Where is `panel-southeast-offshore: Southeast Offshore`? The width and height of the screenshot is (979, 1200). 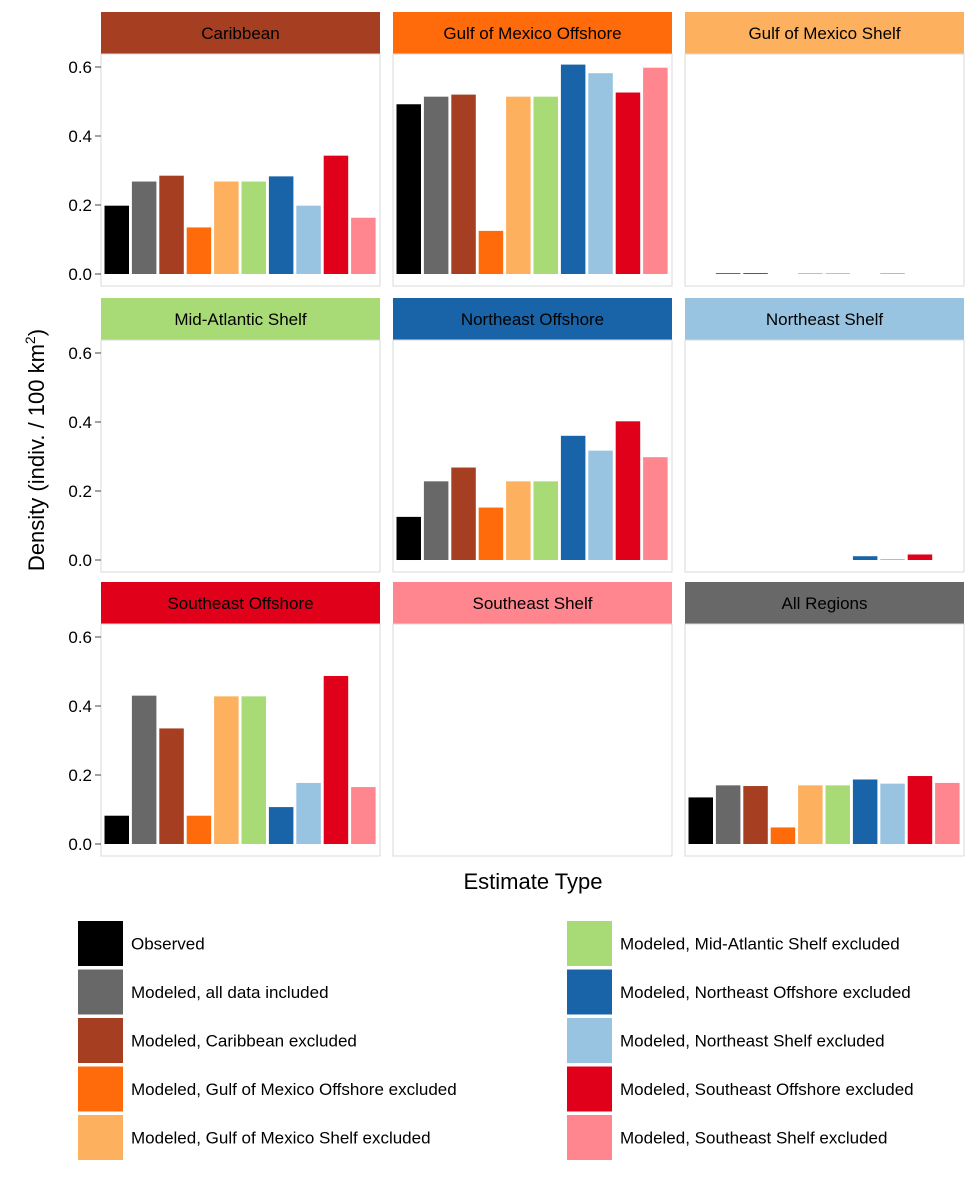 panel-southeast-offshore: Southeast Offshore is located at coordinates (240, 719).